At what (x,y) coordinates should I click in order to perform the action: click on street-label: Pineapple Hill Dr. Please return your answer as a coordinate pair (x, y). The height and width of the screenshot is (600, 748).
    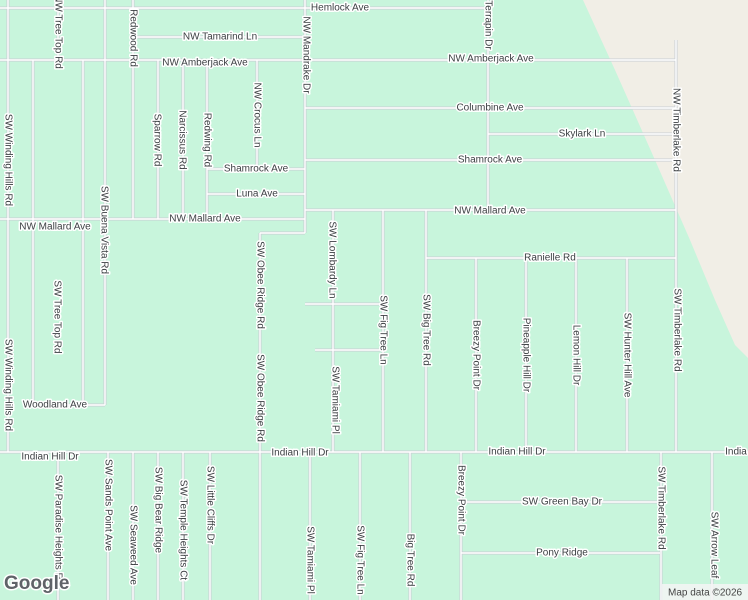
    Looking at the image, I should click on (525, 355).